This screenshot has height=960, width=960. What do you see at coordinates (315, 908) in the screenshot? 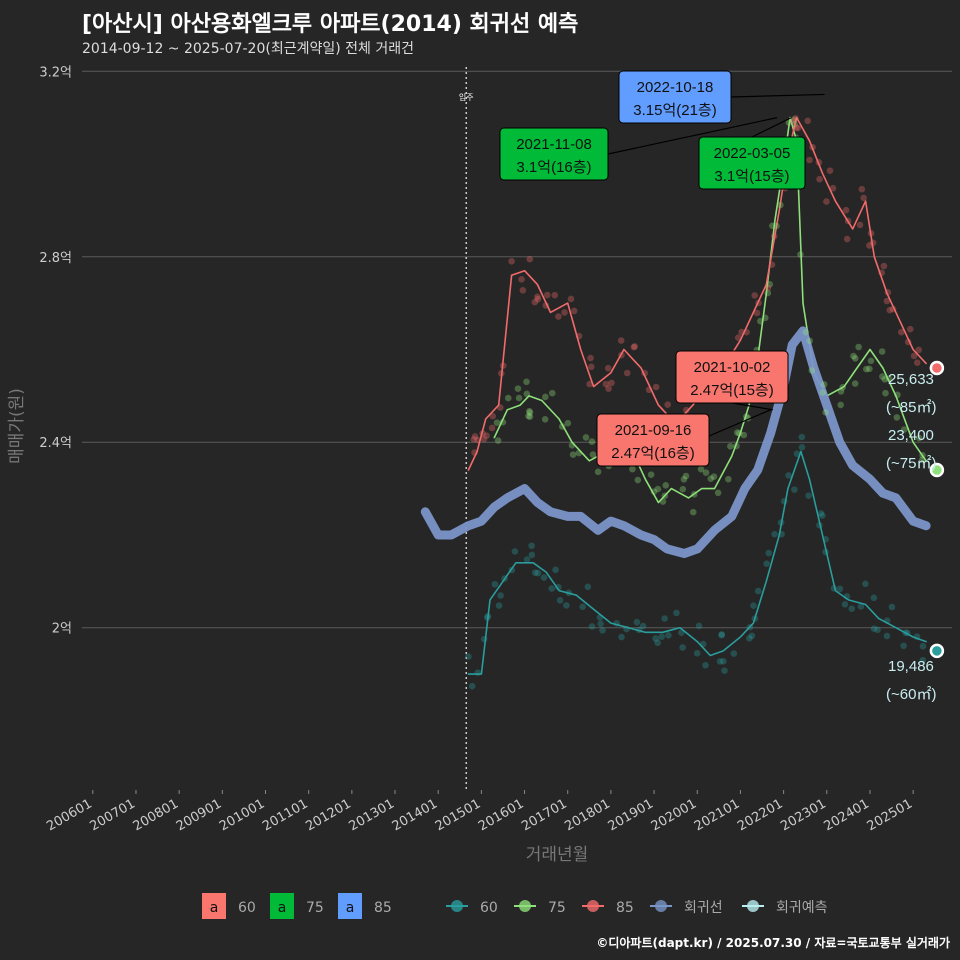
I see `legend-label: 75` at bounding box center [315, 908].